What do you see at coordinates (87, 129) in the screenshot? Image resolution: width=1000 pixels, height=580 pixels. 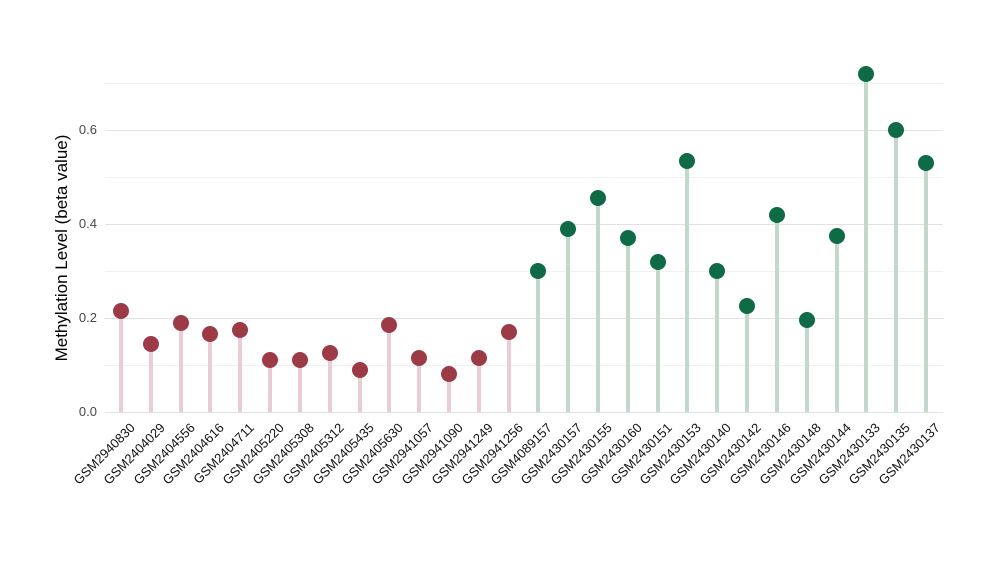 I see `y-tick-label: 0.6` at bounding box center [87, 129].